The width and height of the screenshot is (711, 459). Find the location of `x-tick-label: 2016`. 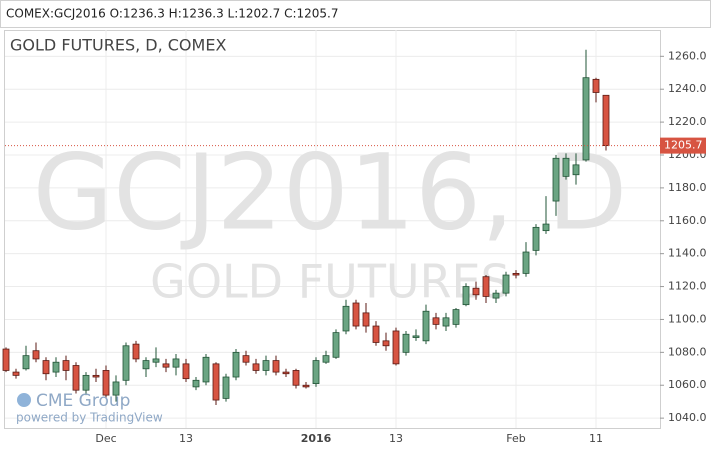

x-tick-label: 2016 is located at coordinates (316, 438).